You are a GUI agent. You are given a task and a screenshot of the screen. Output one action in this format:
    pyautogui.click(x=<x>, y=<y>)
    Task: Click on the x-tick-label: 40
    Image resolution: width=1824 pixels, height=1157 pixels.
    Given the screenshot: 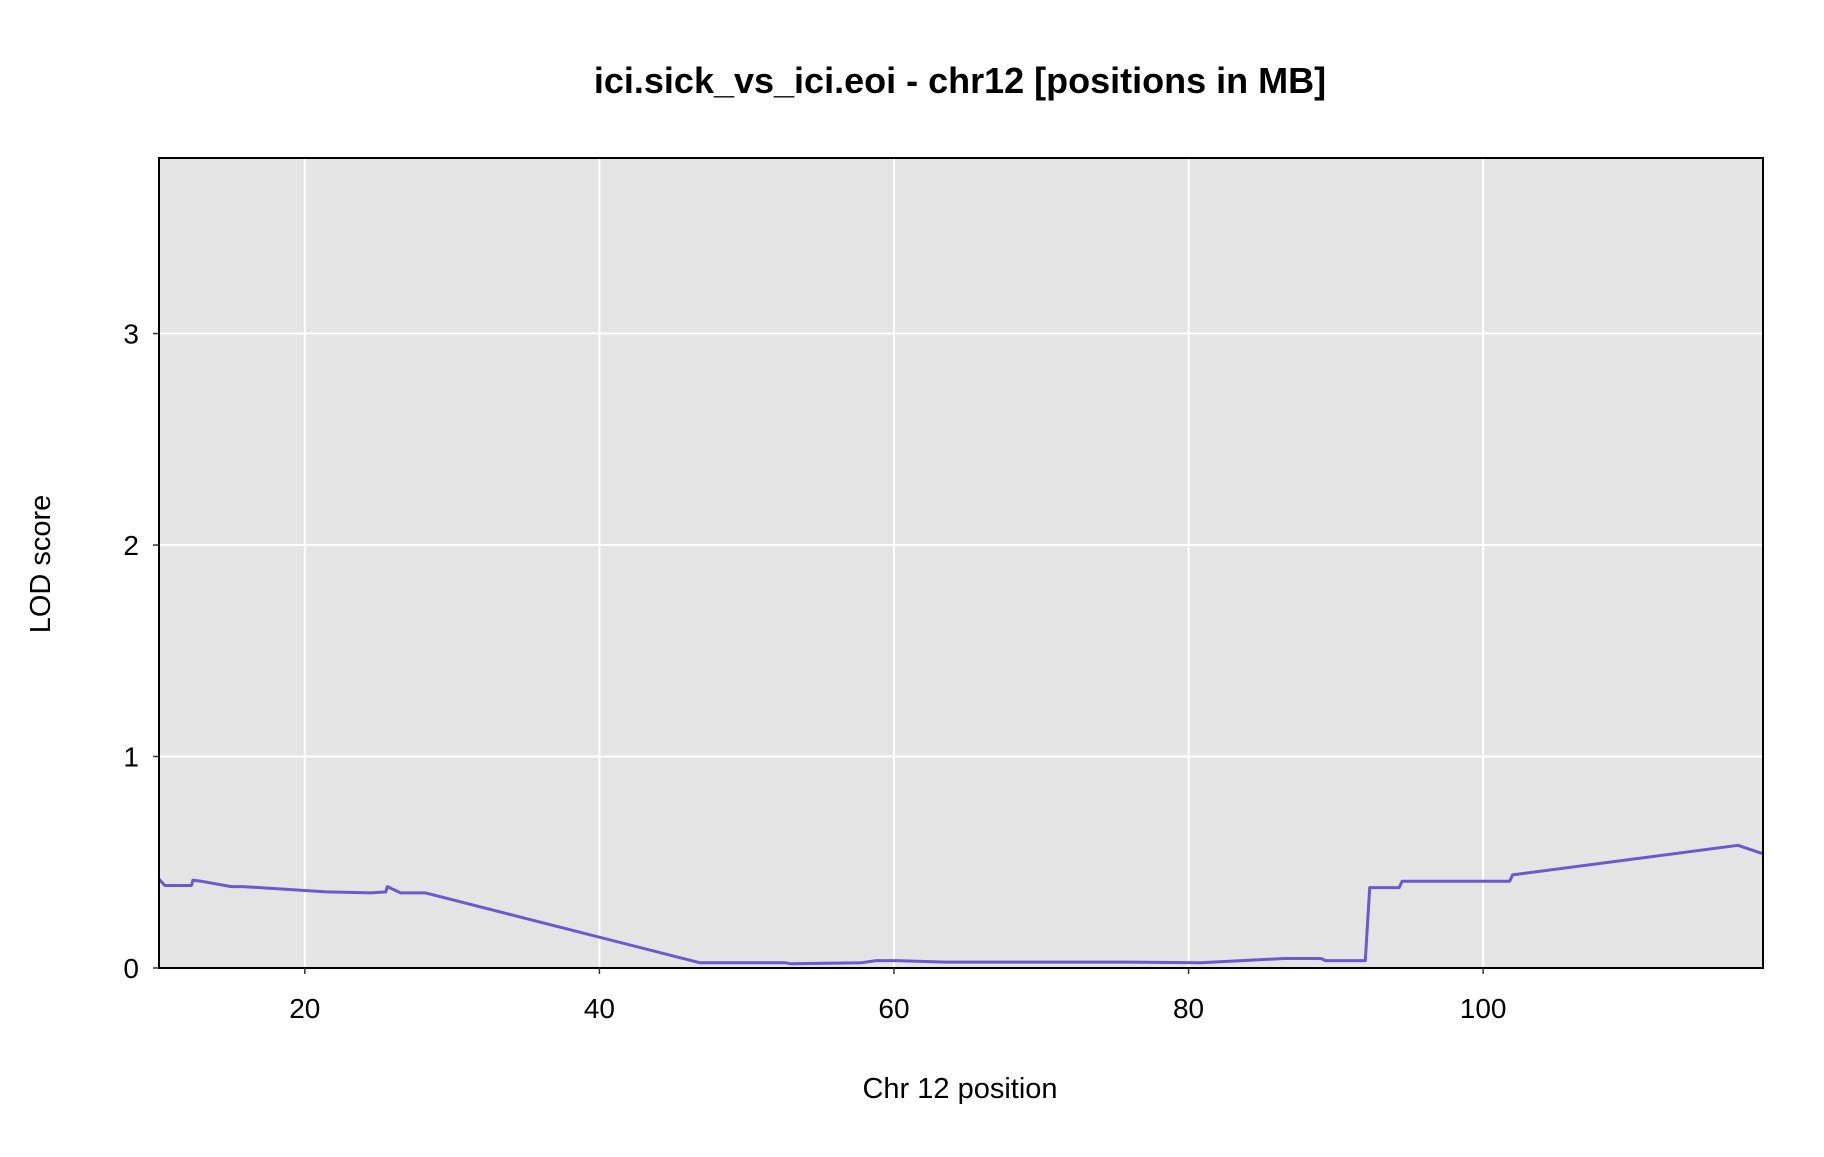 What is the action you would take?
    pyautogui.click(x=599, y=1008)
    